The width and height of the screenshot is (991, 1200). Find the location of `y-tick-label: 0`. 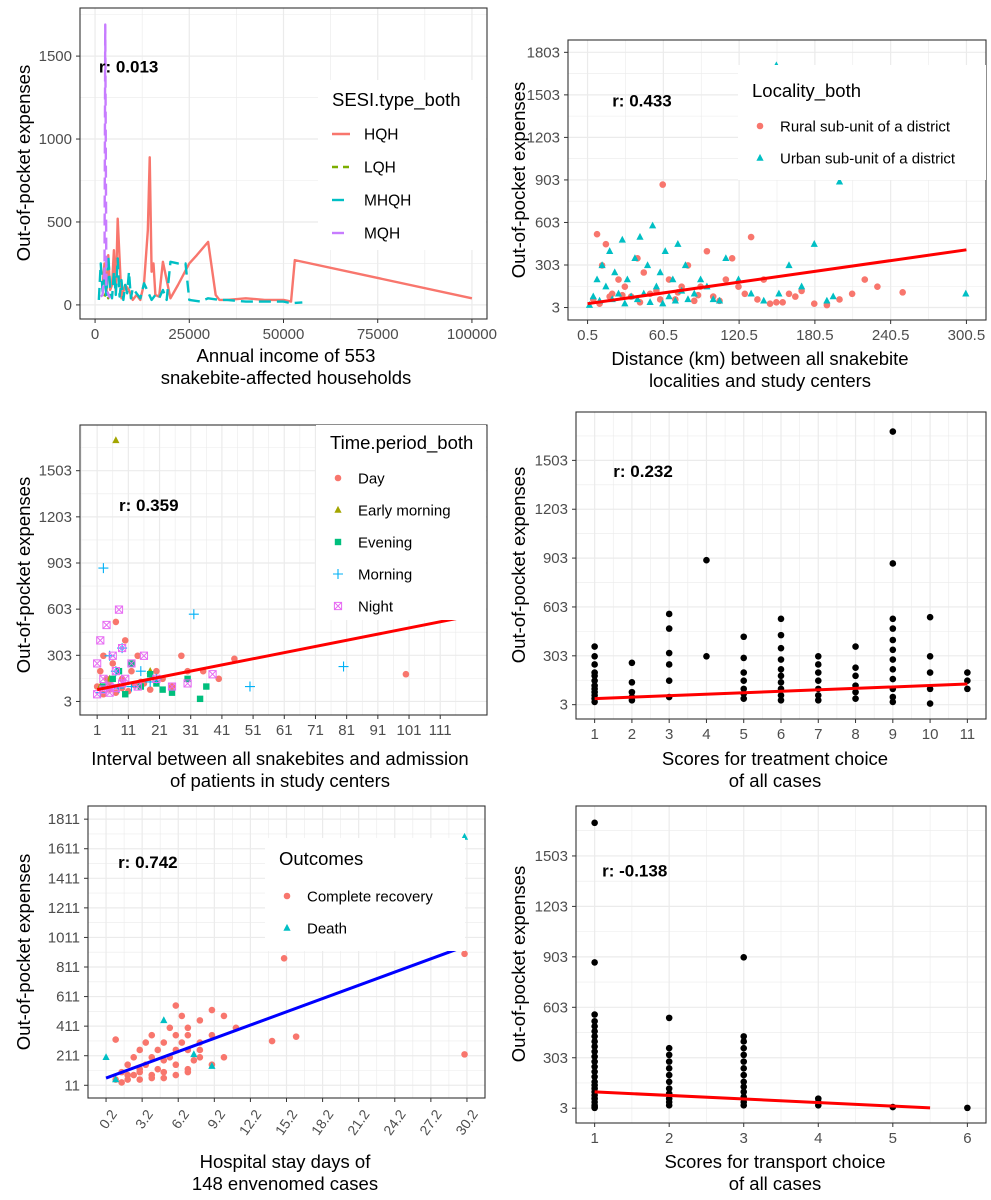

y-tick-label: 0 is located at coordinates (68, 305).